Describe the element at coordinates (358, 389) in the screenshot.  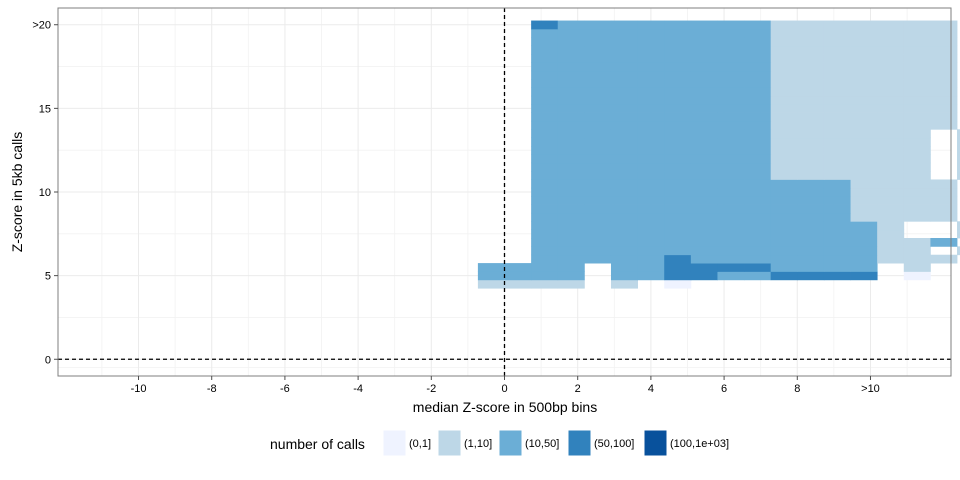
I see `x-tick-label: -4` at that location.